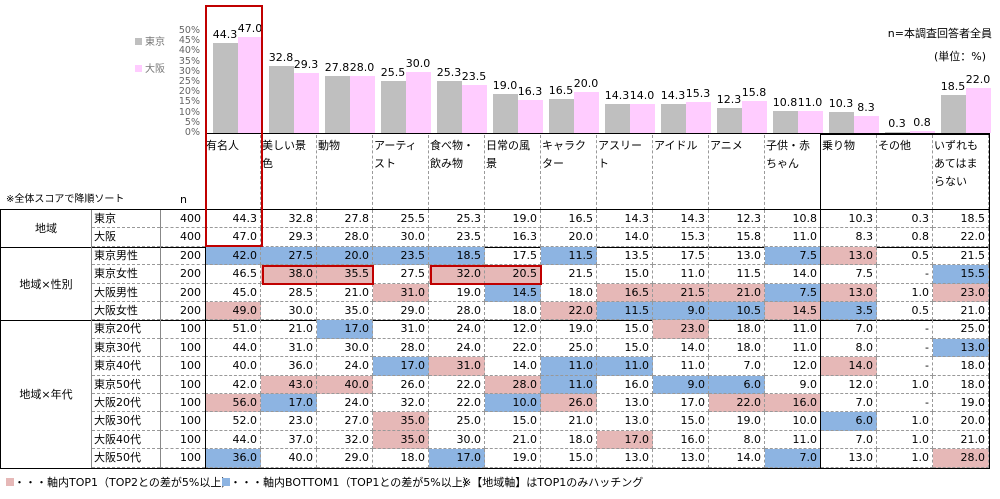 The image size is (1000, 499). What do you see at coordinates (182, 274) in the screenshot?
I see `row-n: 200` at bounding box center [182, 274].